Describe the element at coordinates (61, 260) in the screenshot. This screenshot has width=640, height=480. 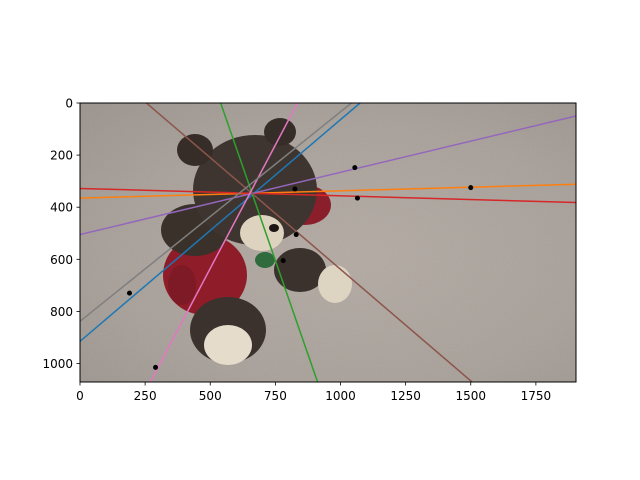
I see `y-tick-label: 600` at that location.